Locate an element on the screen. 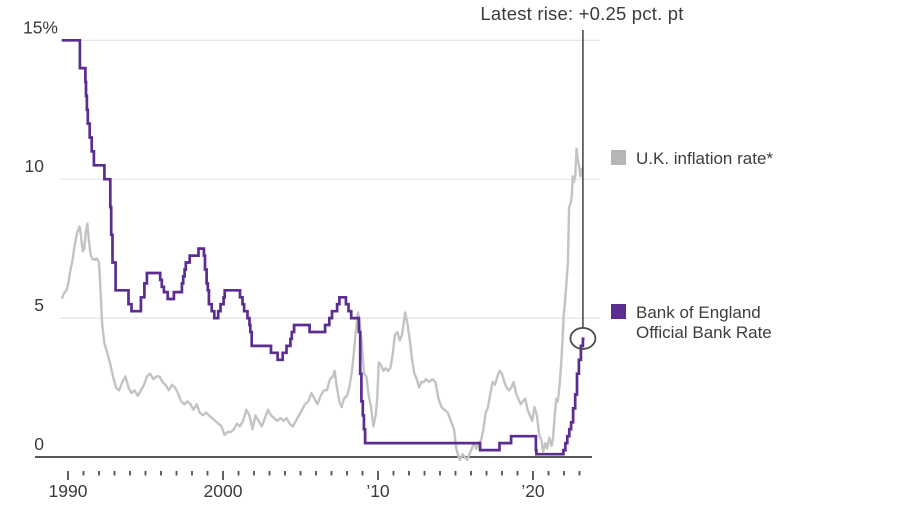 Image resolution: width=900 pixels, height=510 pixels. legend-item-bank-rate: Bank of England Official Bank Rate is located at coordinates (691, 323).